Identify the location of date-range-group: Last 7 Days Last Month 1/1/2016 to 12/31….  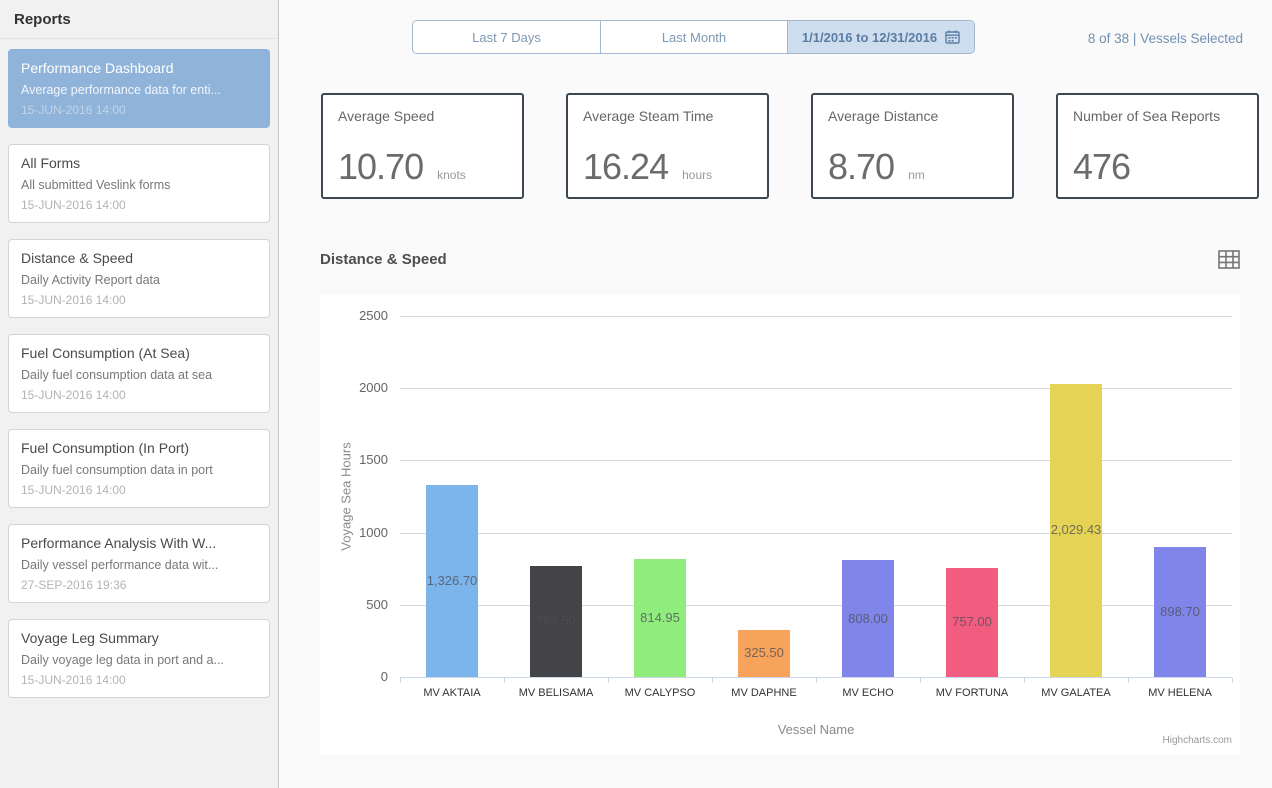
(693, 37).